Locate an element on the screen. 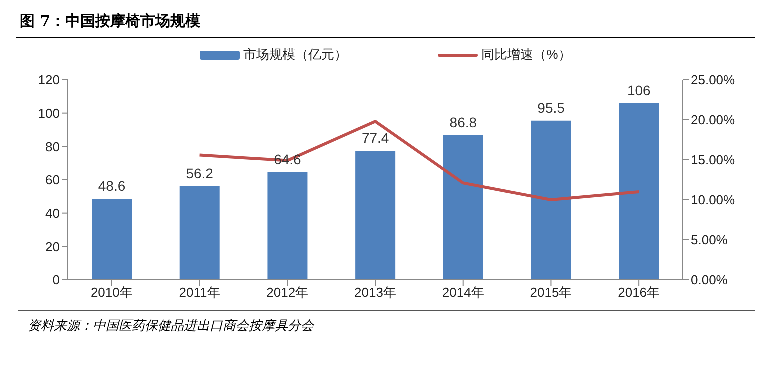 Image resolution: width=771 pixels, height=378 pixels. x-tick-label: 2013年 is located at coordinates (375, 292).